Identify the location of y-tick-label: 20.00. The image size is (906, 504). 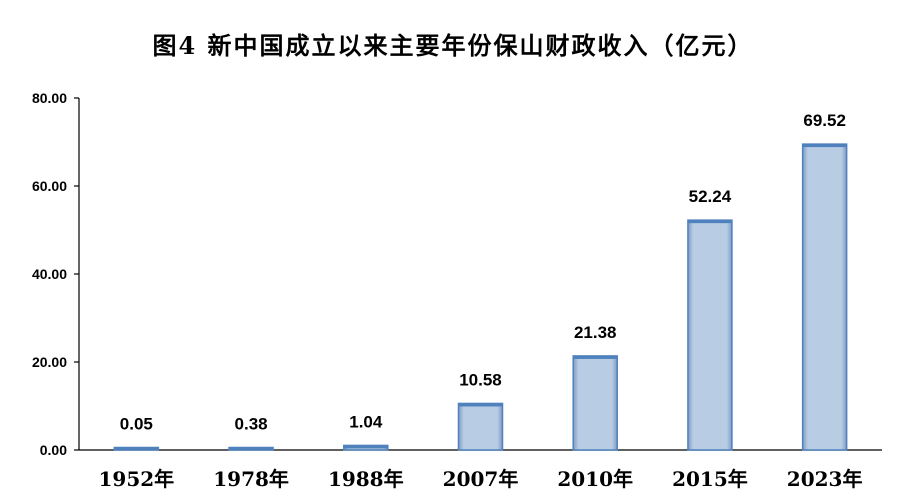
(49, 362).